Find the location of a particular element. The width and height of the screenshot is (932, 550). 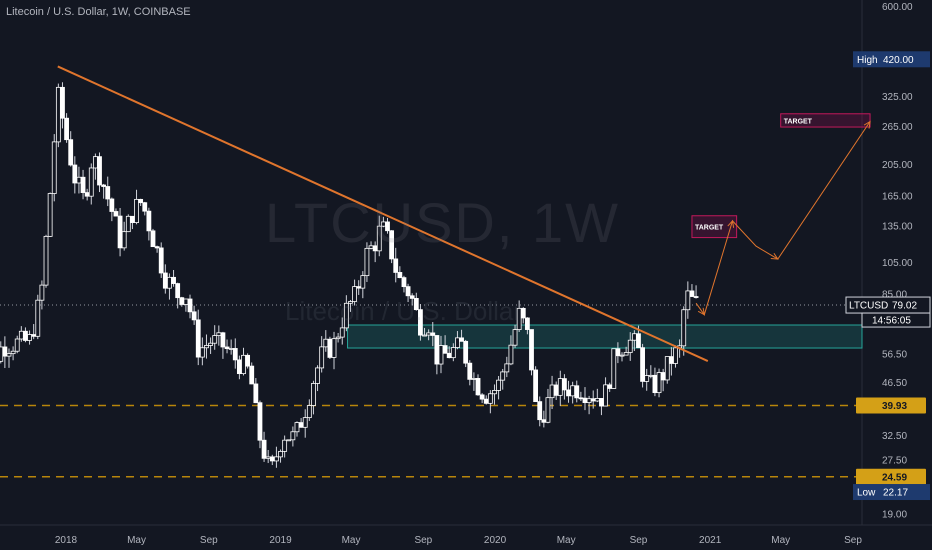

price-tick-label-3: 27.50 is located at coordinates (894, 460).